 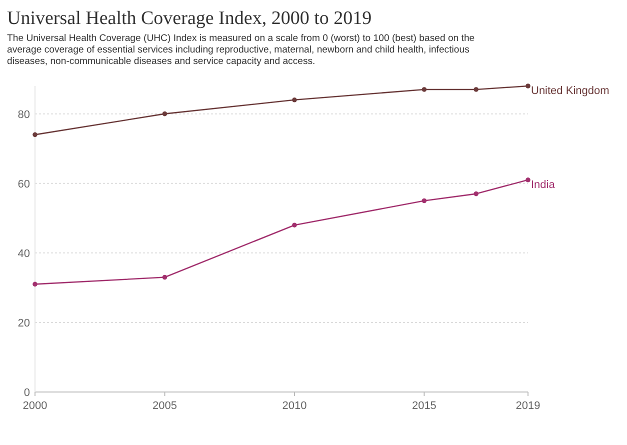 I want to click on chart-subtitle: The Universal Health Coverage (UHC) Index is measured on a scale from 0 (worst) to 100 (best) based on the average coverage of essential services including reproductive, maternal, newborn and child health, infectious diseases, non-communicable diseases and service capacity and access., so click(x=241, y=50).